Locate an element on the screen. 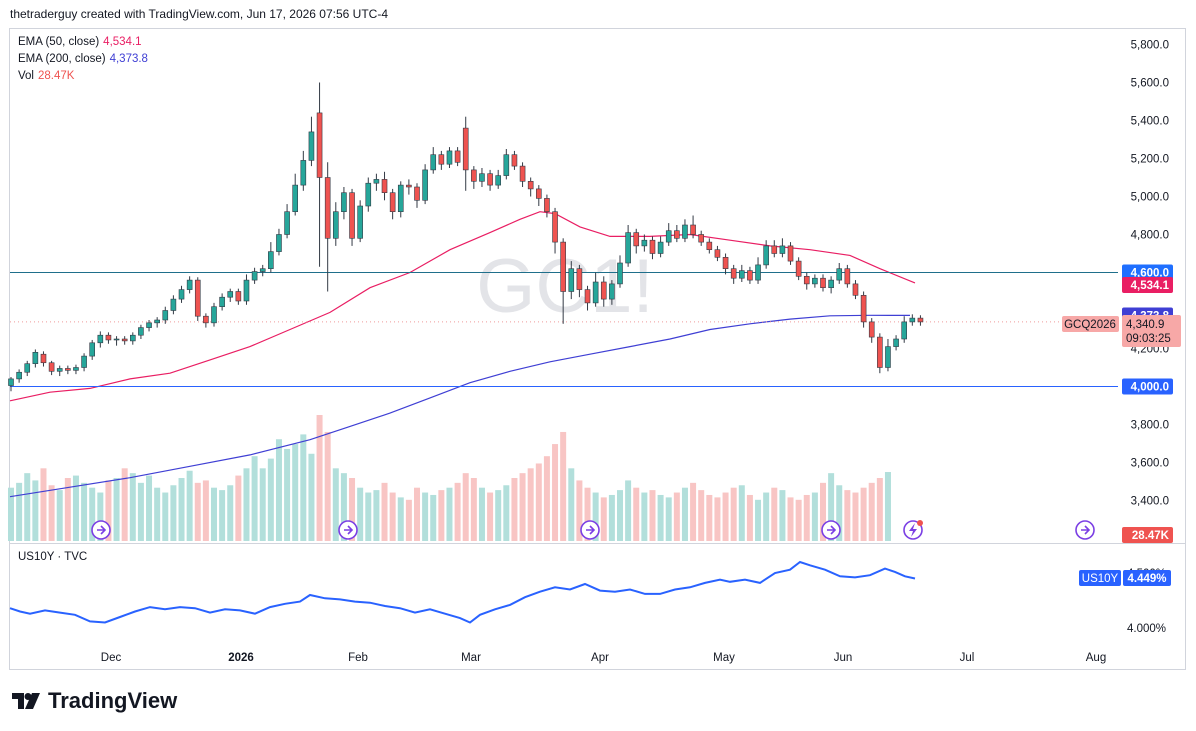 This screenshot has height=731, width=1196. us10y-line is located at coordinates (462, 592).